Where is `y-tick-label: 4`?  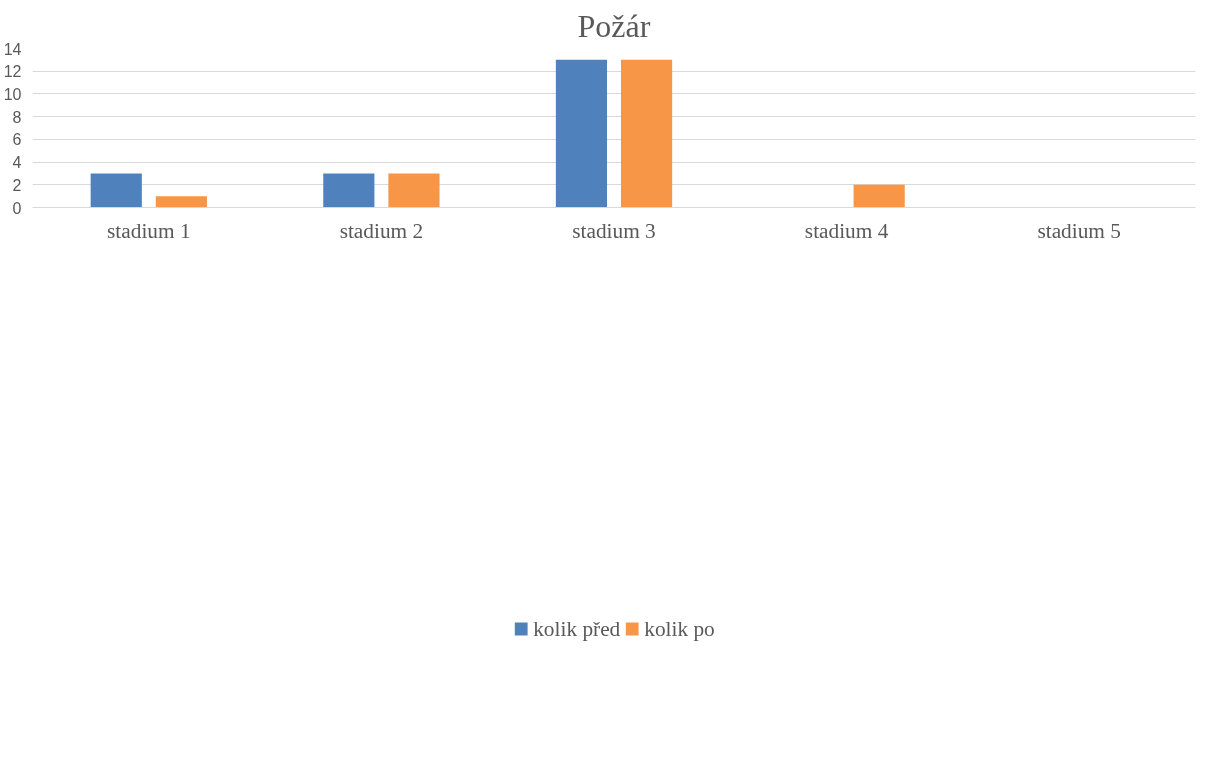
y-tick-label: 4 is located at coordinates (17, 163).